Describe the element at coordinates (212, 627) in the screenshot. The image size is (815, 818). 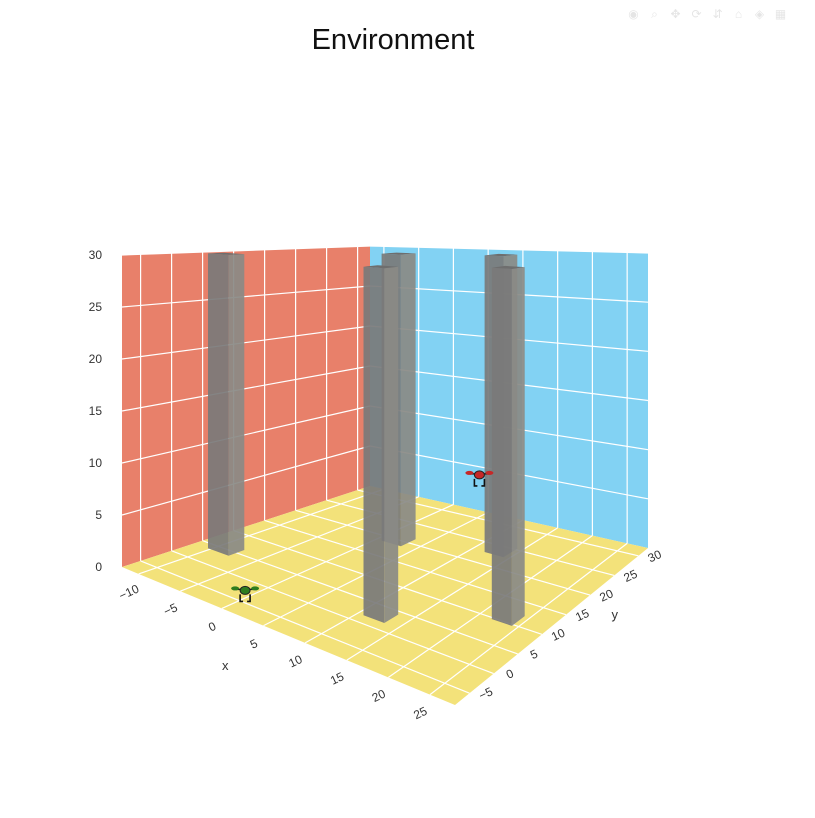
I see `x-tick-label: 0` at that location.